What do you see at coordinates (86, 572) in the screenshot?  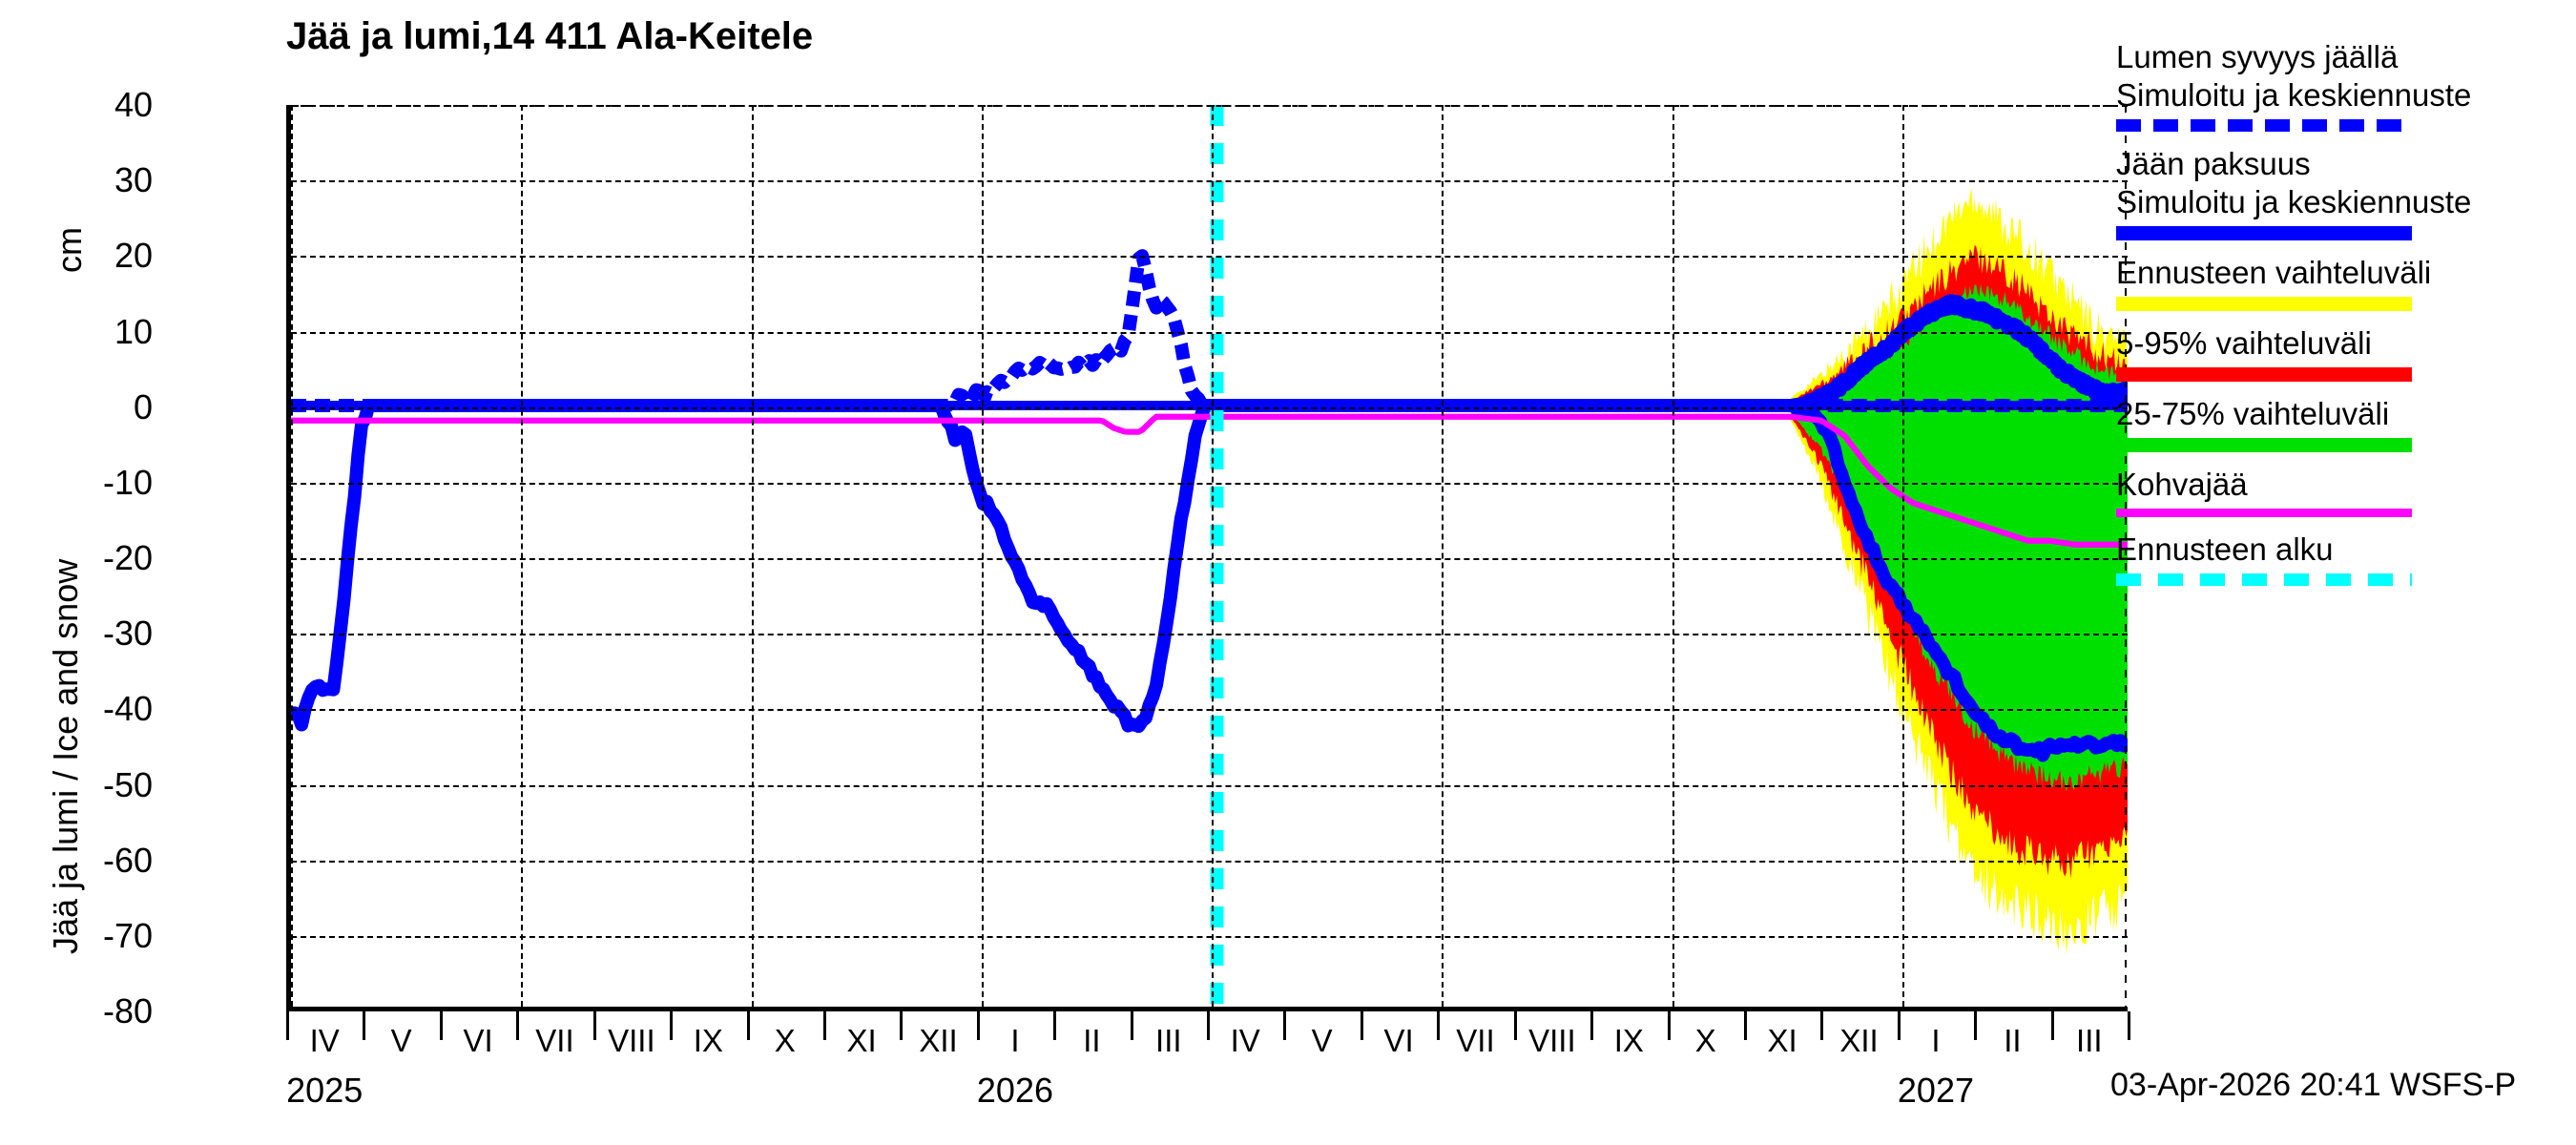 I see `y-axis-ticks: 40 30 20 10 0 -10 -20 -30 -40 -50 -60 -70 -80` at bounding box center [86, 572].